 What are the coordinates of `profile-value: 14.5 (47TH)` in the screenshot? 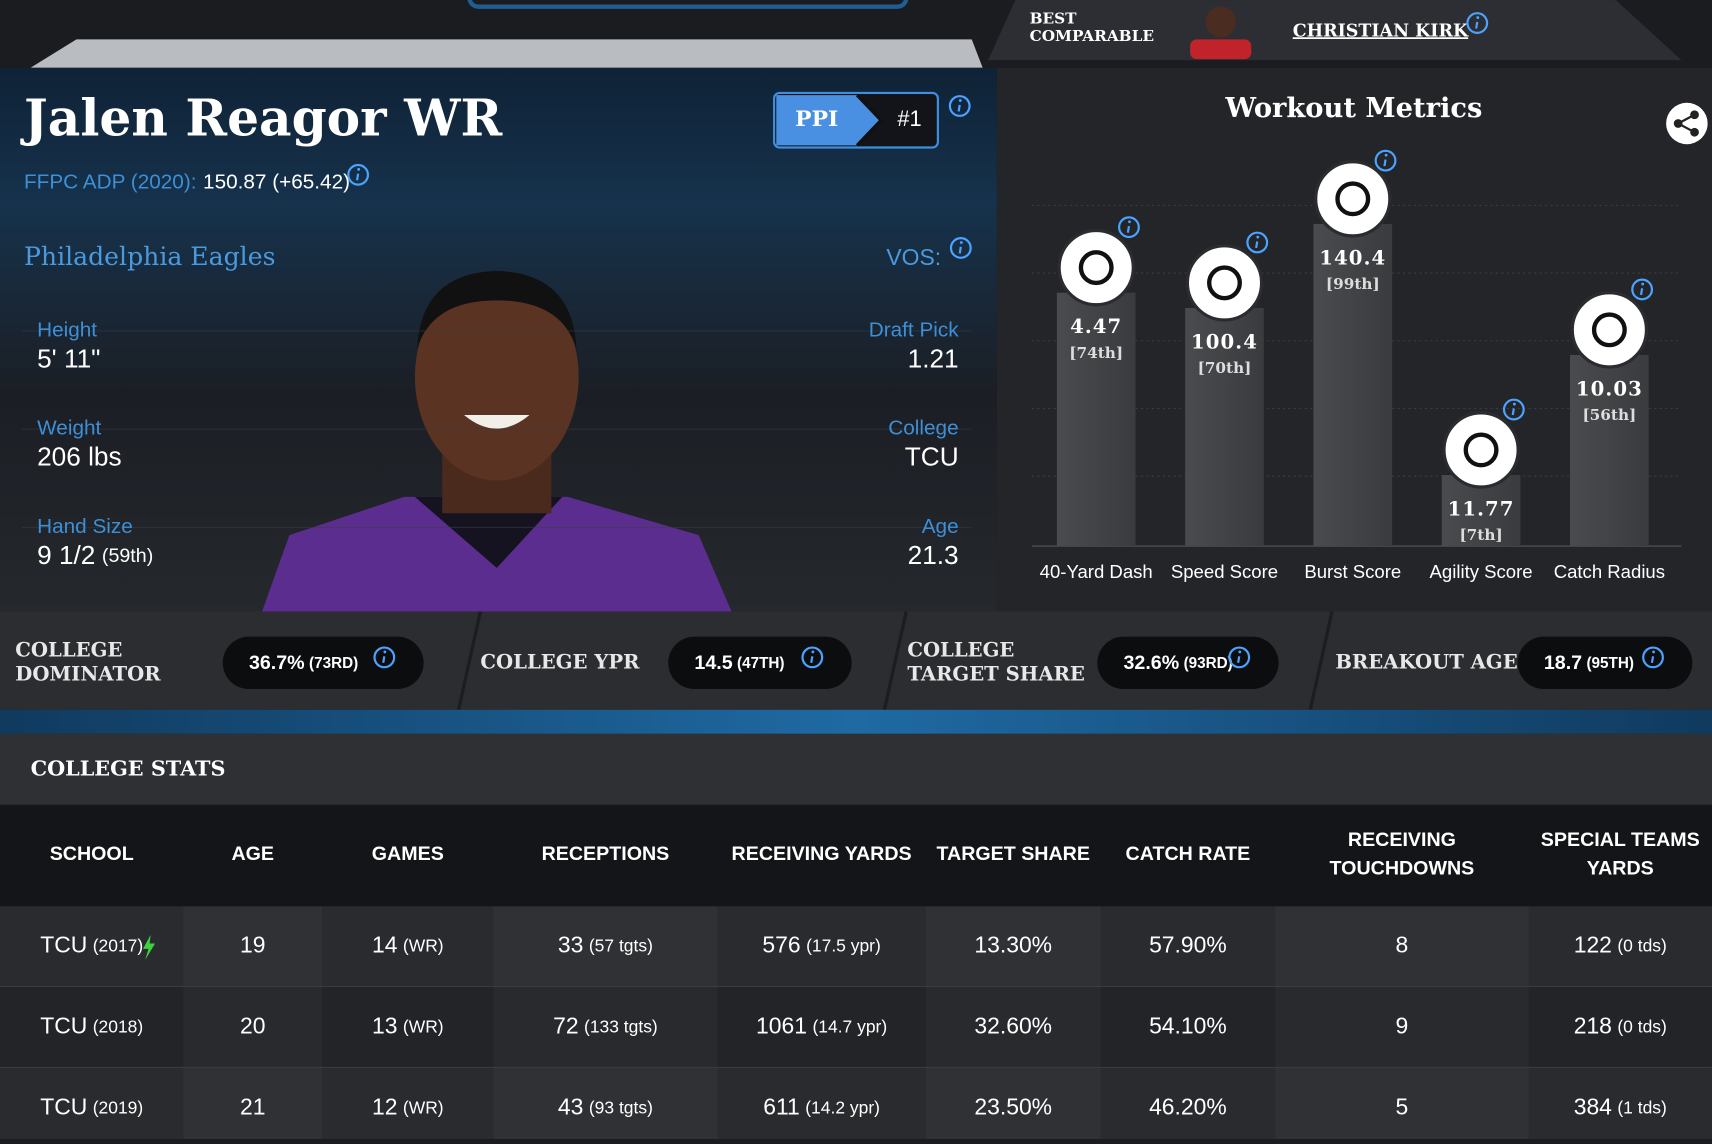 It's located at (739, 663).